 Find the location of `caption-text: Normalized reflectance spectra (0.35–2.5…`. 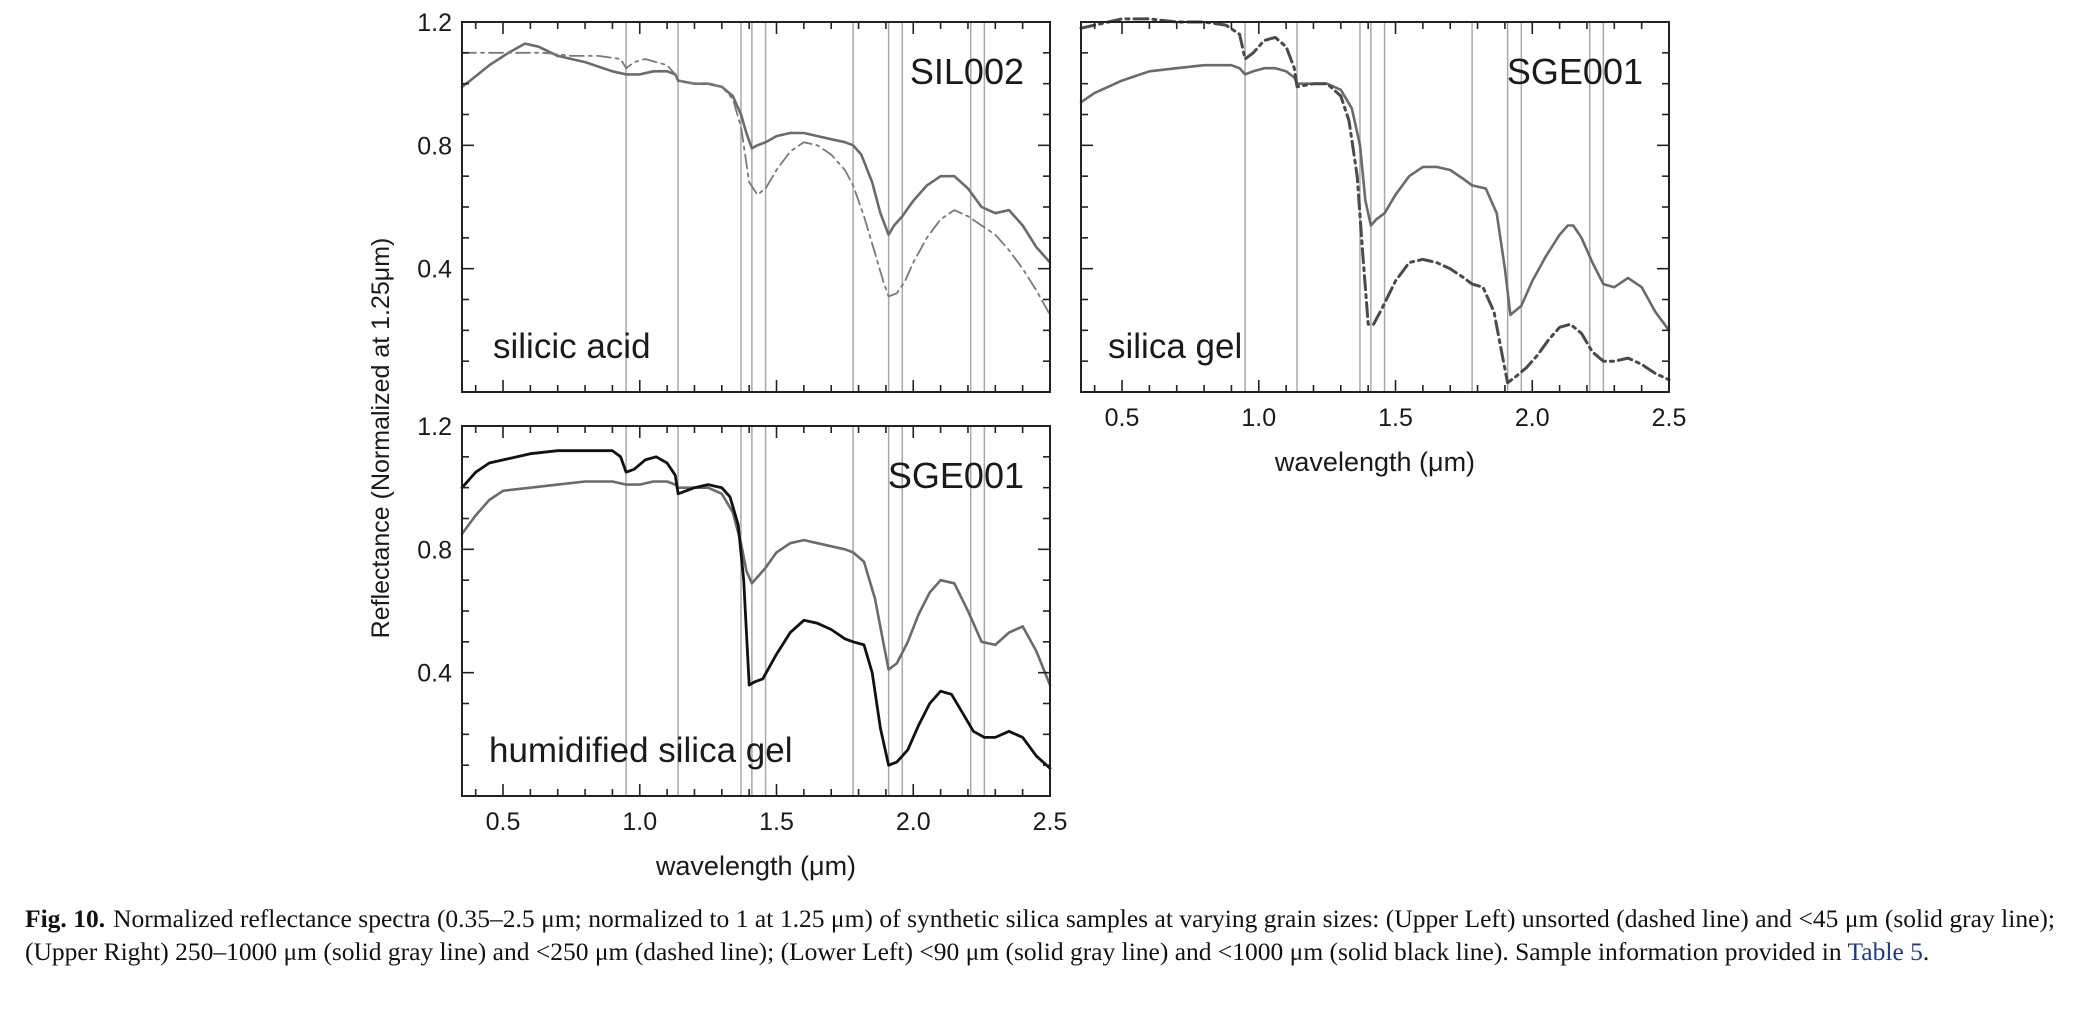

caption-text: Normalized reflectance spectra (0.35–2.5… is located at coordinates (1040, 935).